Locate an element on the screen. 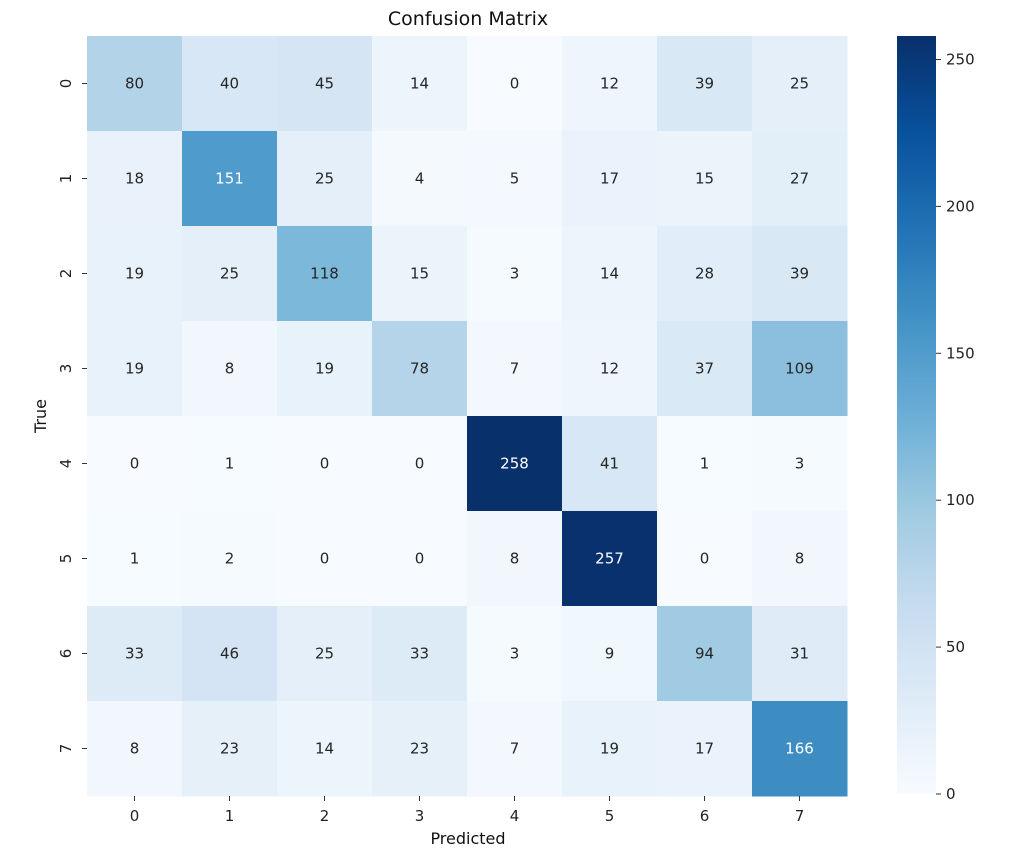 The image size is (1024, 861). cell-value-label: 19 is located at coordinates (609, 749).